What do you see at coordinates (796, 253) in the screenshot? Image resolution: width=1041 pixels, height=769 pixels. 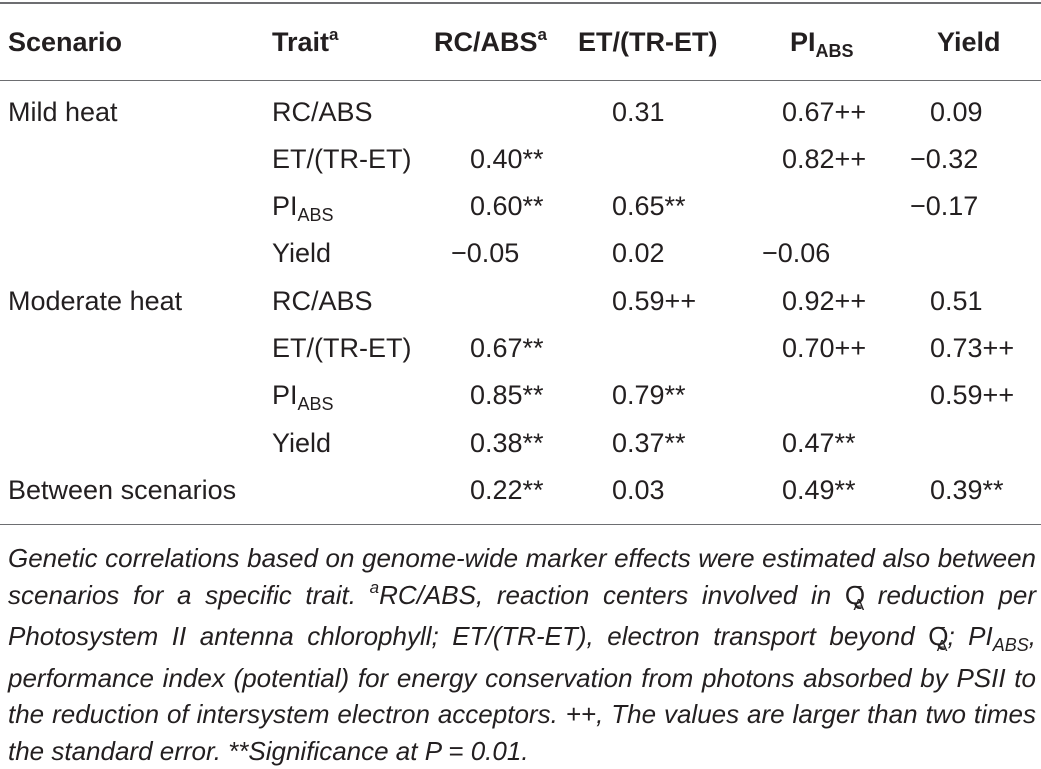 I see `cell-piabs: −0.06` at bounding box center [796, 253].